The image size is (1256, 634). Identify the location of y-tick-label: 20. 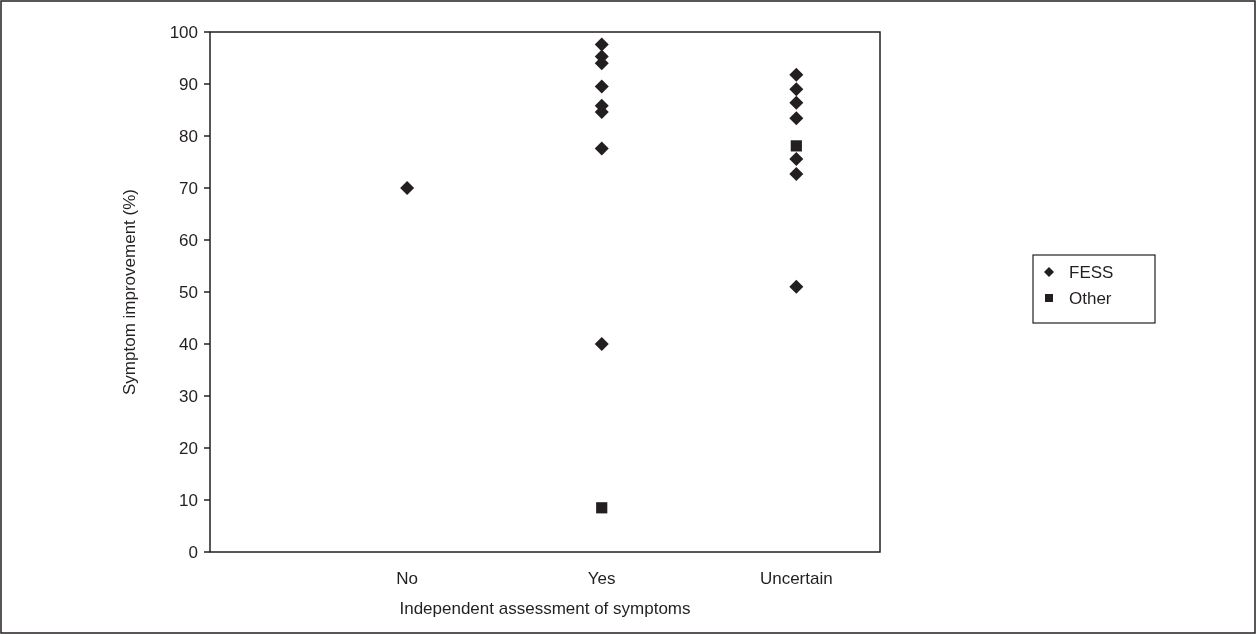
(188, 448).